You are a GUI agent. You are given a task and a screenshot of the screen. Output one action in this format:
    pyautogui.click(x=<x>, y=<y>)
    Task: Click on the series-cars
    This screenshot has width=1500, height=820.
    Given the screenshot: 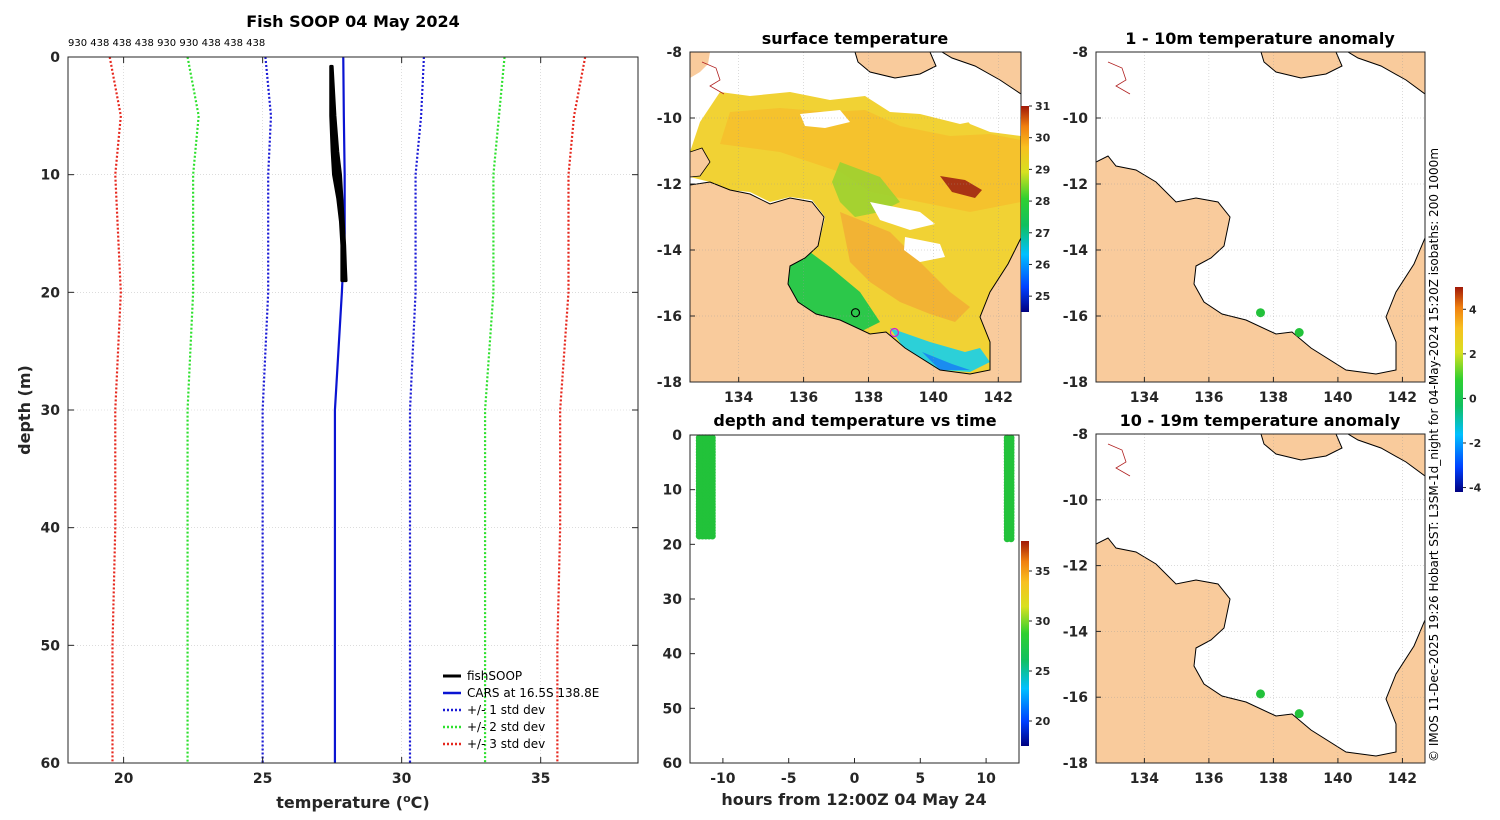 What is the action you would take?
    pyautogui.click(x=339, y=409)
    